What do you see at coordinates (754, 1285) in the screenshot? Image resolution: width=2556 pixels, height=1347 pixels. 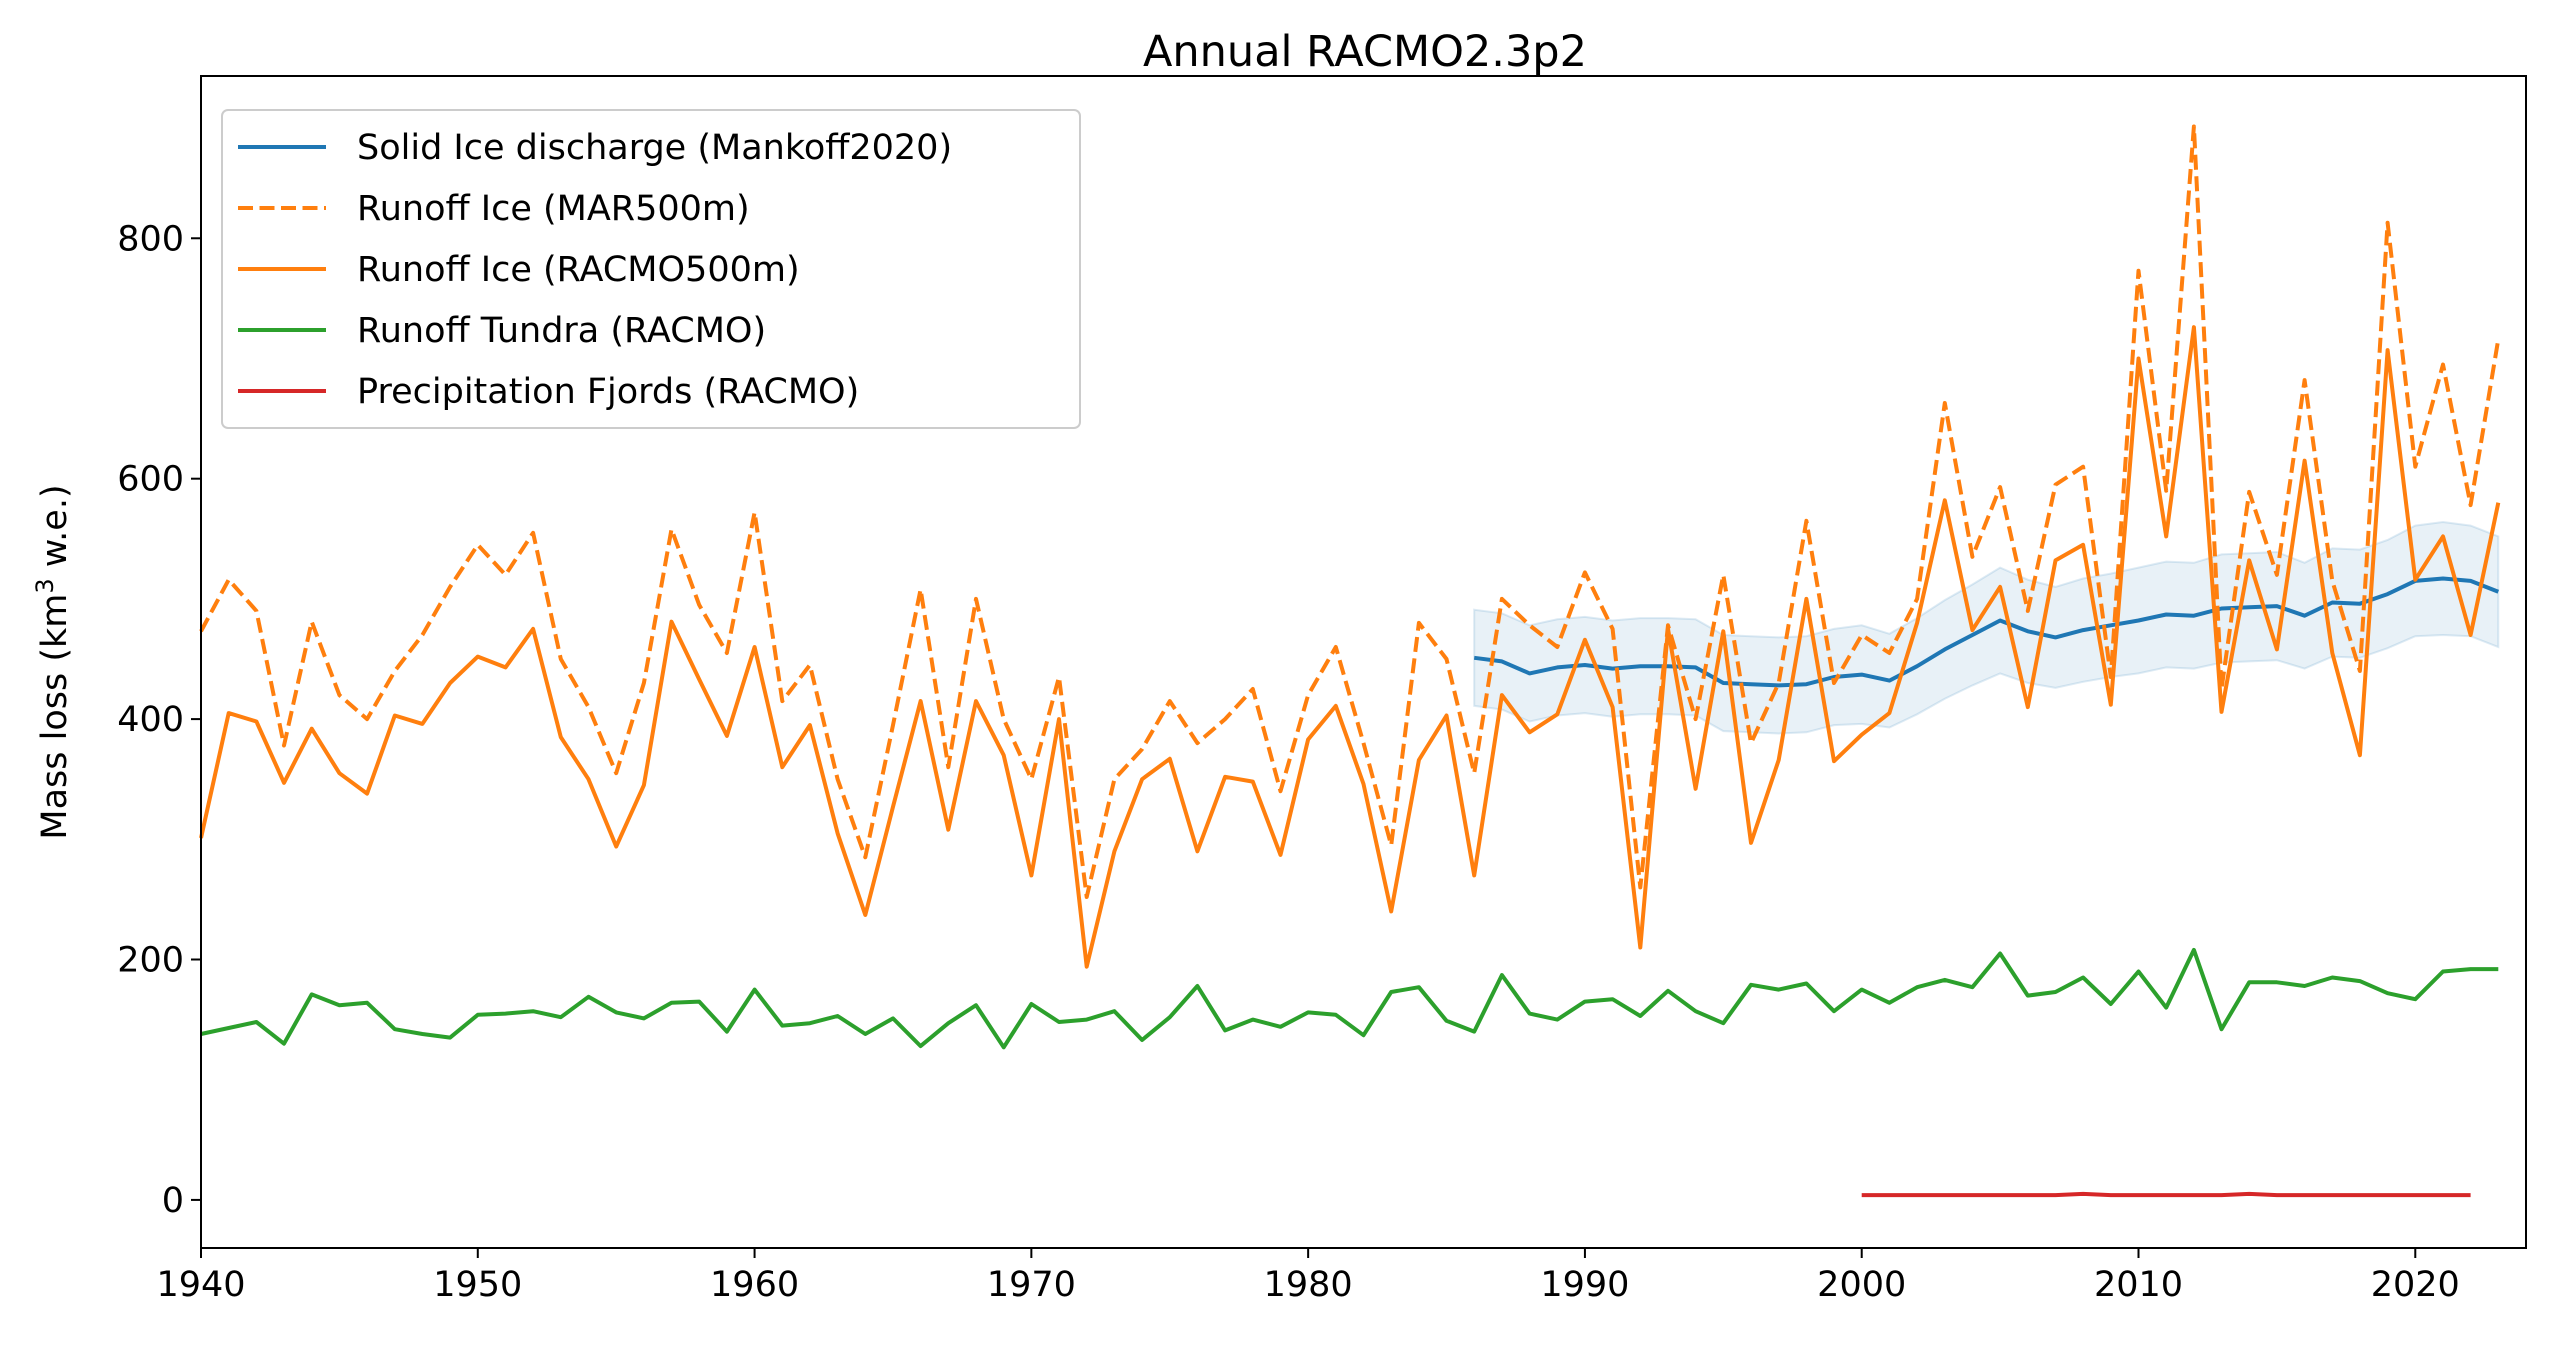 I see `x-tick-label-1960: 1960` at bounding box center [754, 1285].